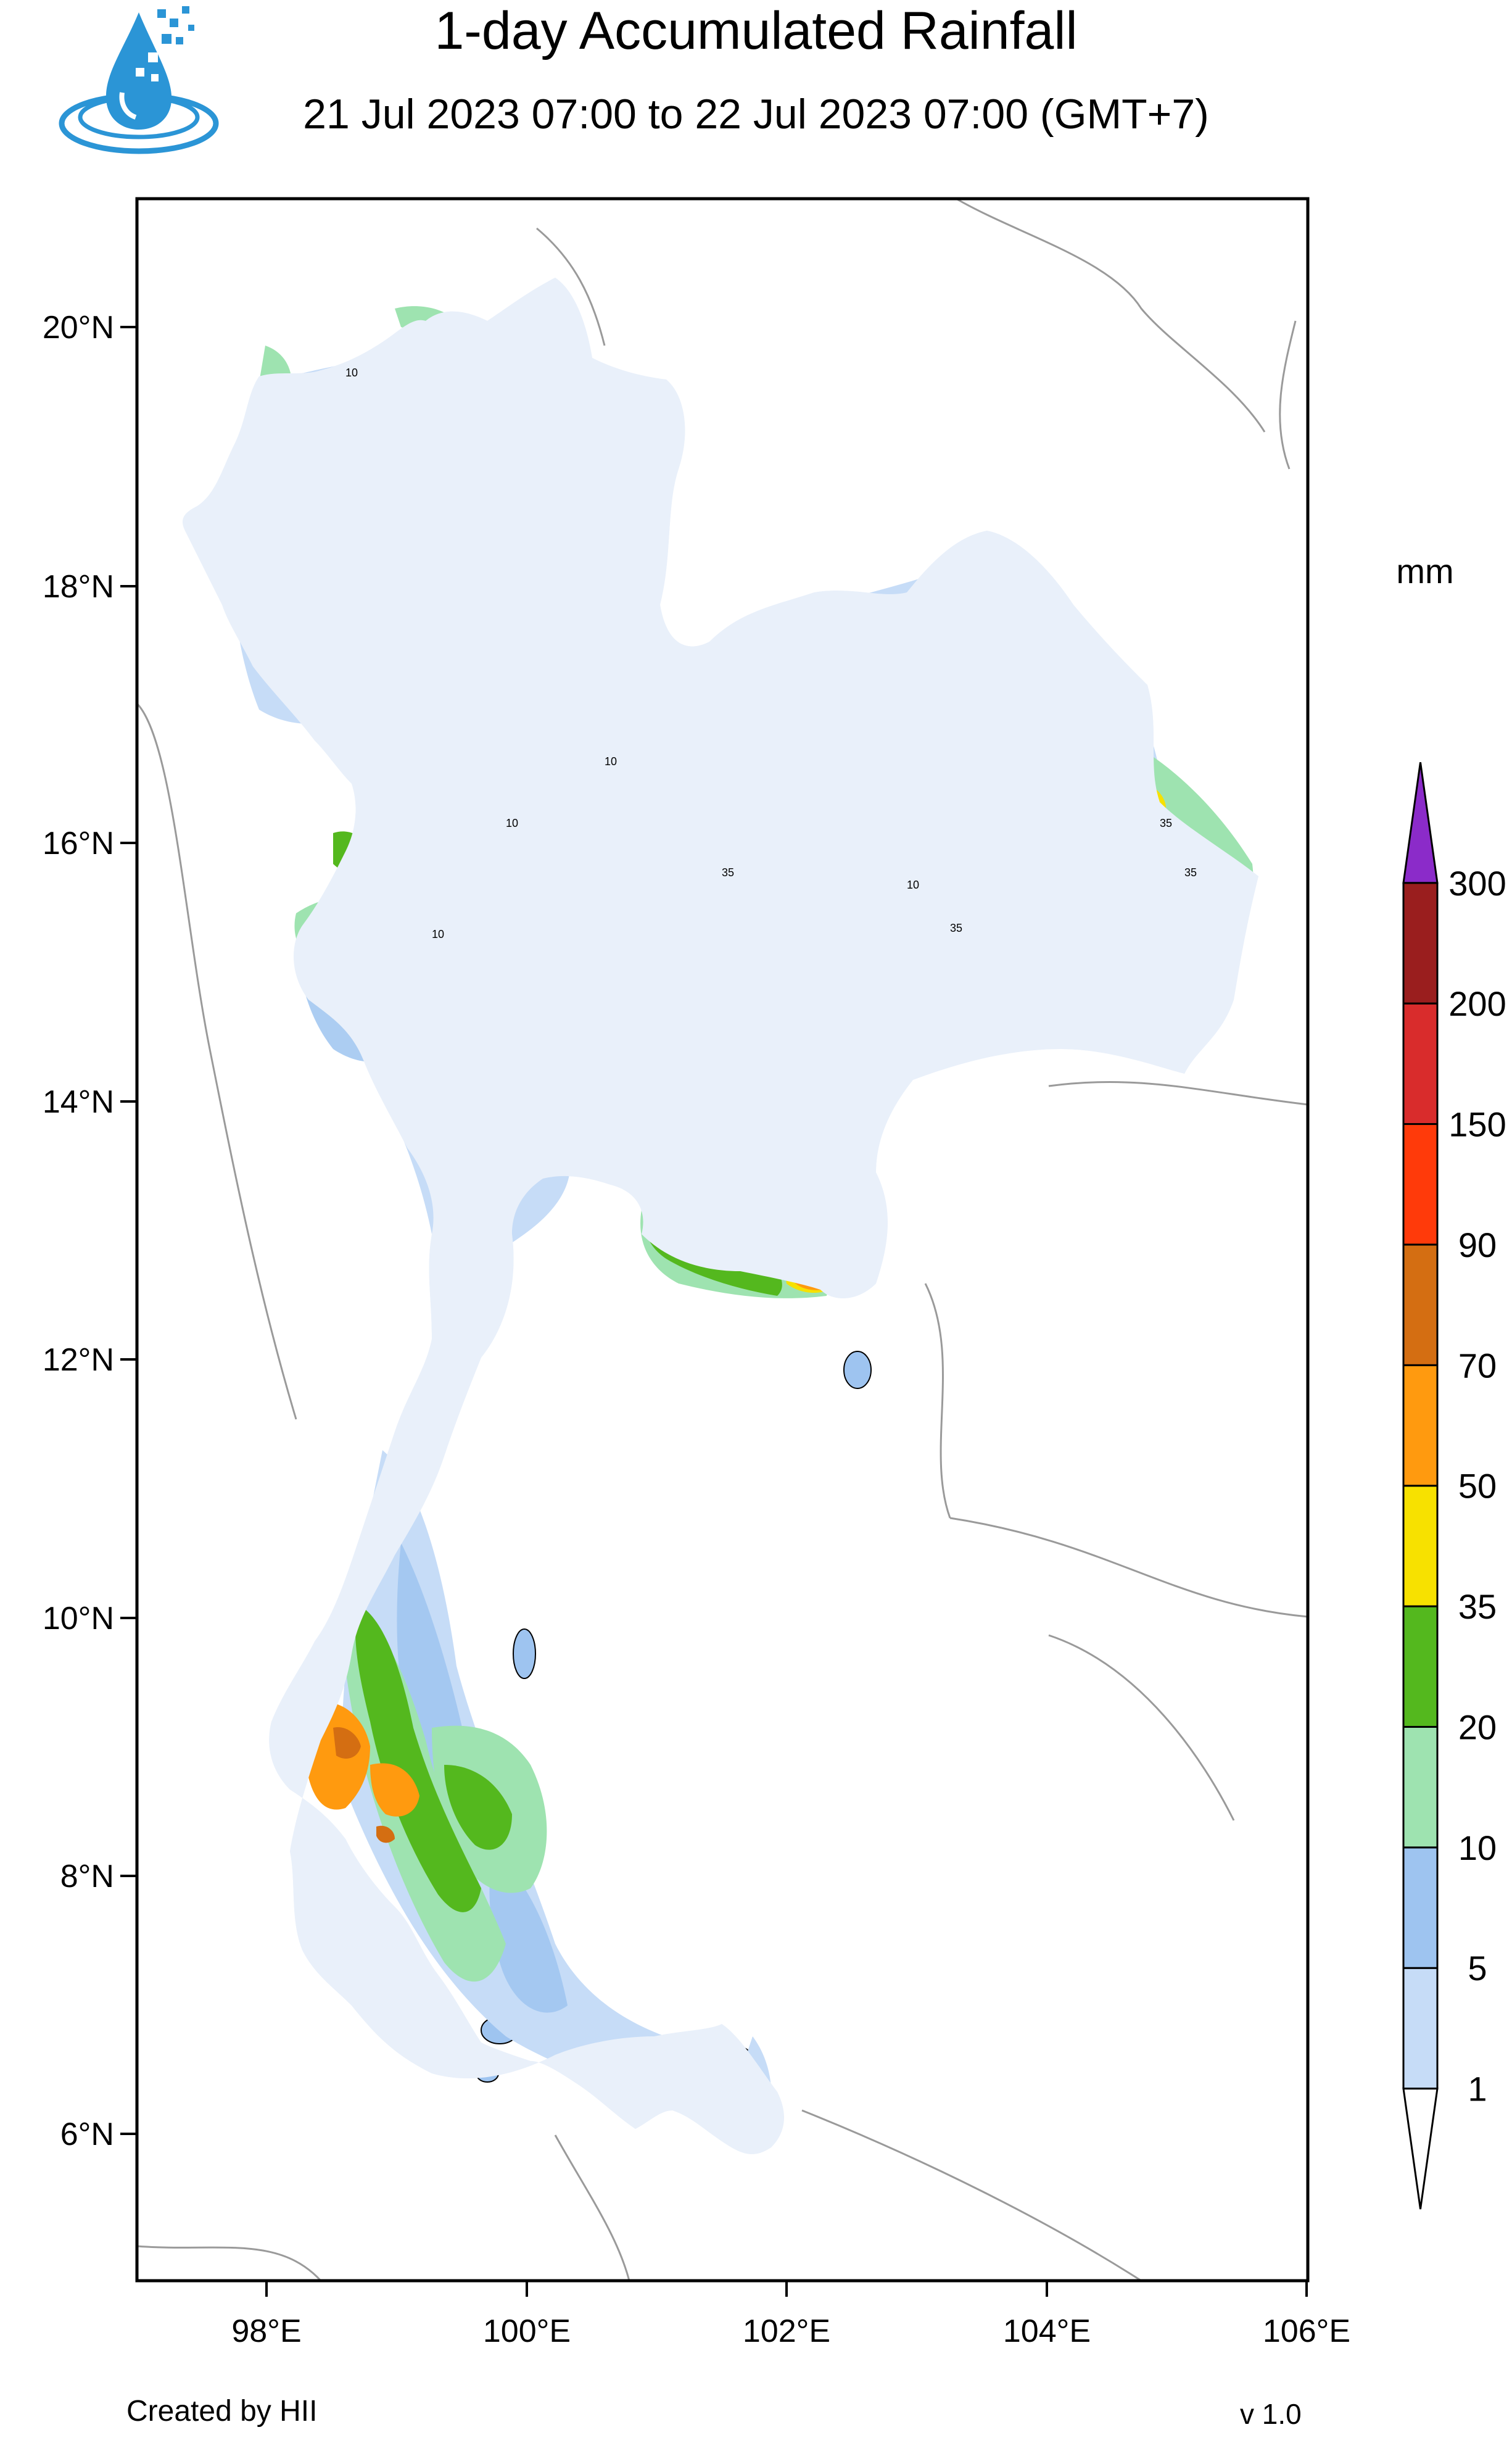  I want to click on legend-colorbar, so click(1421, 1486).